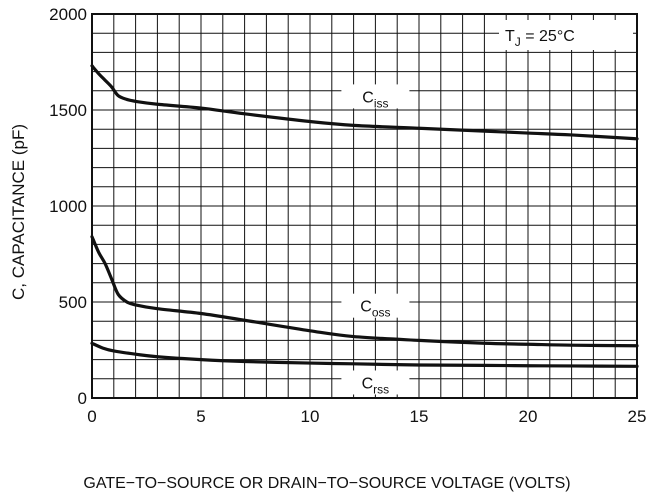 This screenshot has height=498, width=654. I want to click on curve-label-text: Coss, so click(375, 309).